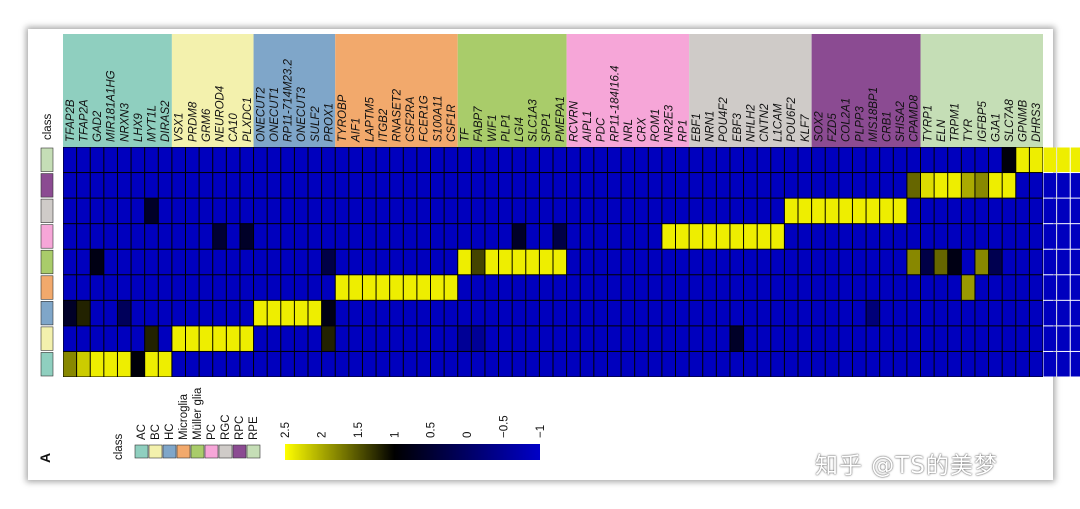 The height and width of the screenshot is (509, 1080). Describe the element at coordinates (413, 437) in the screenshot. I see `color-scale-legend: 2.5 2 1.5 1 0.5 0 −0.5 −1` at that location.